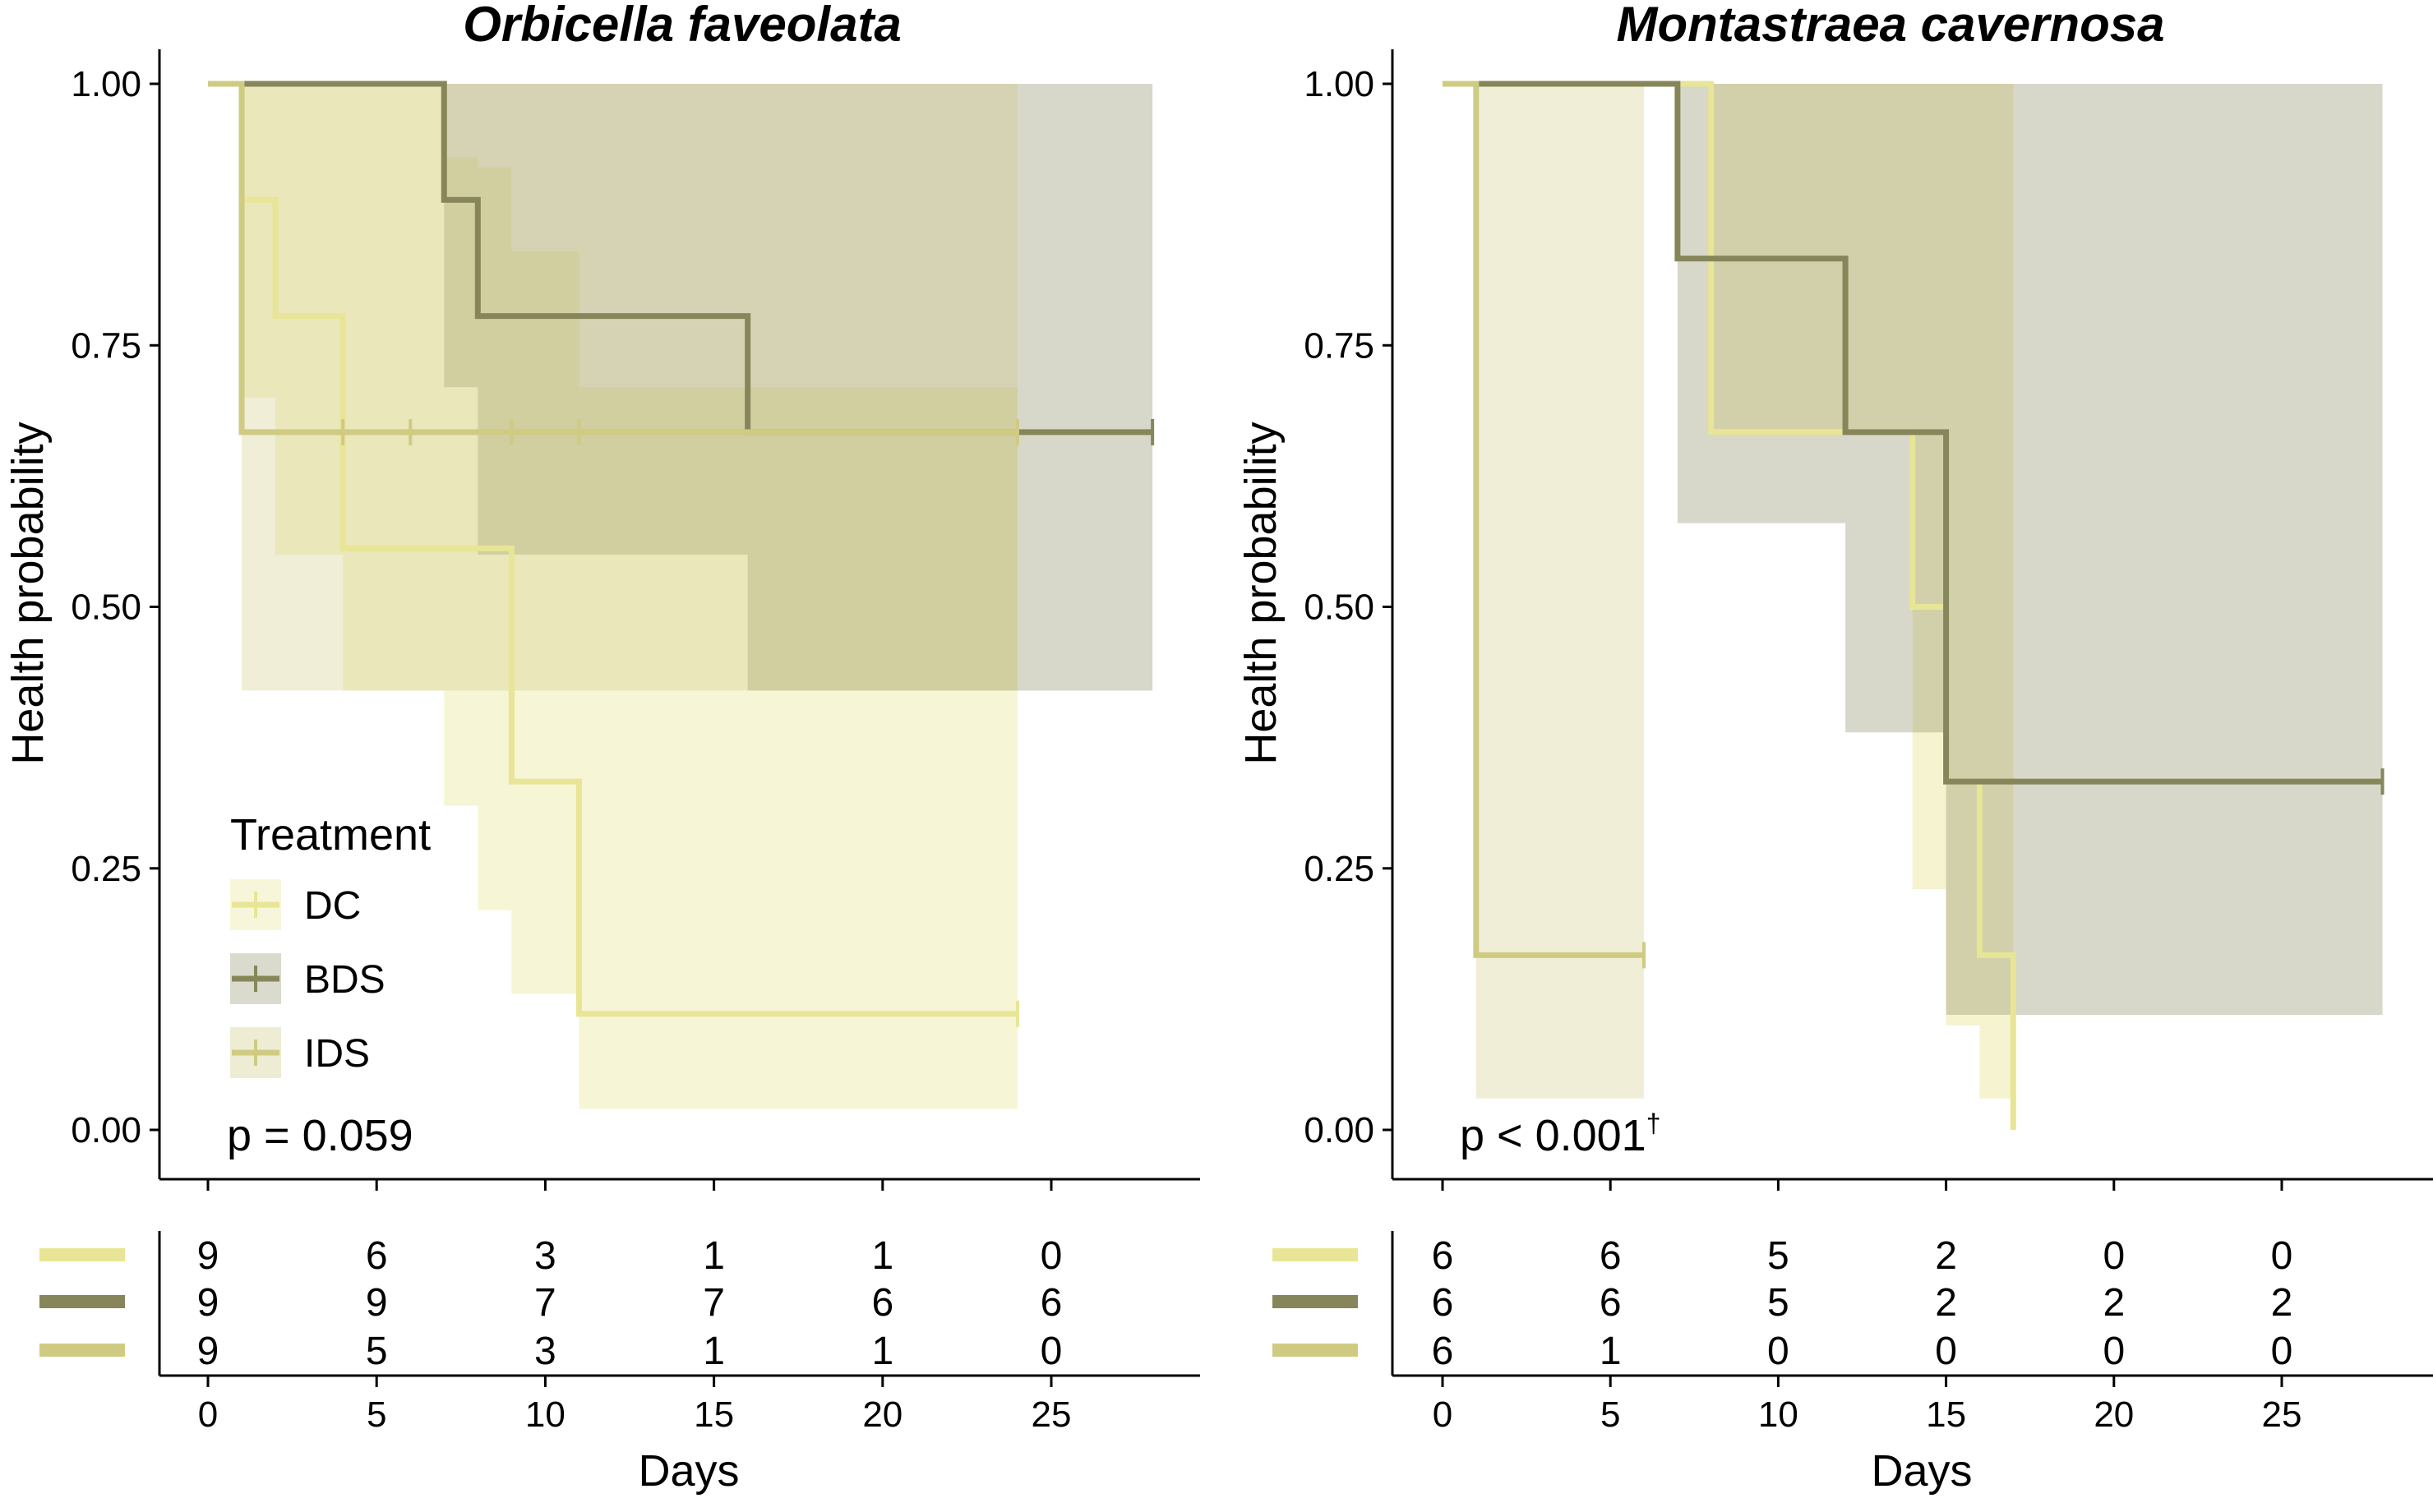 The height and width of the screenshot is (1512, 2433). I want to click on censor-marks, so click(748, 722).